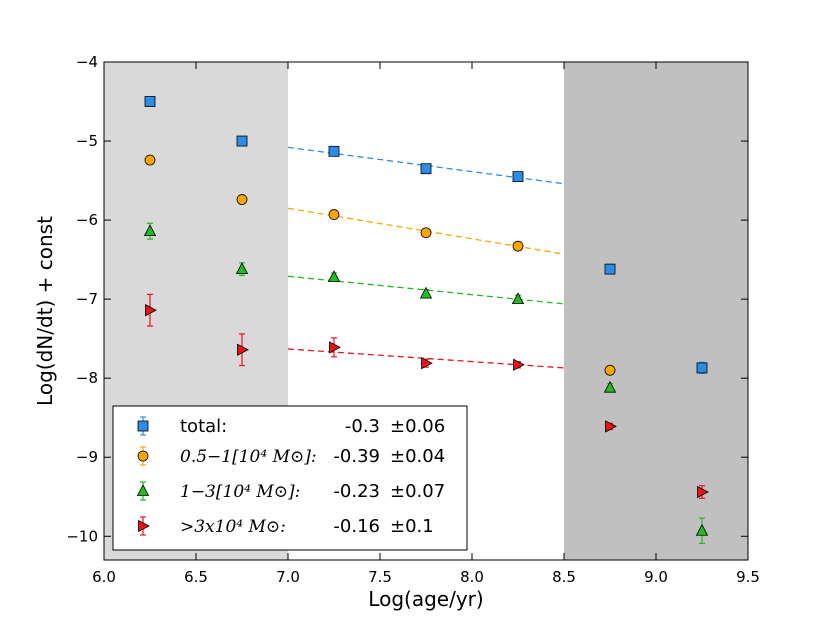 Image resolution: width=830 pixels, height=623 pixels. I want to click on legend-error: ±0.07, so click(417, 491).